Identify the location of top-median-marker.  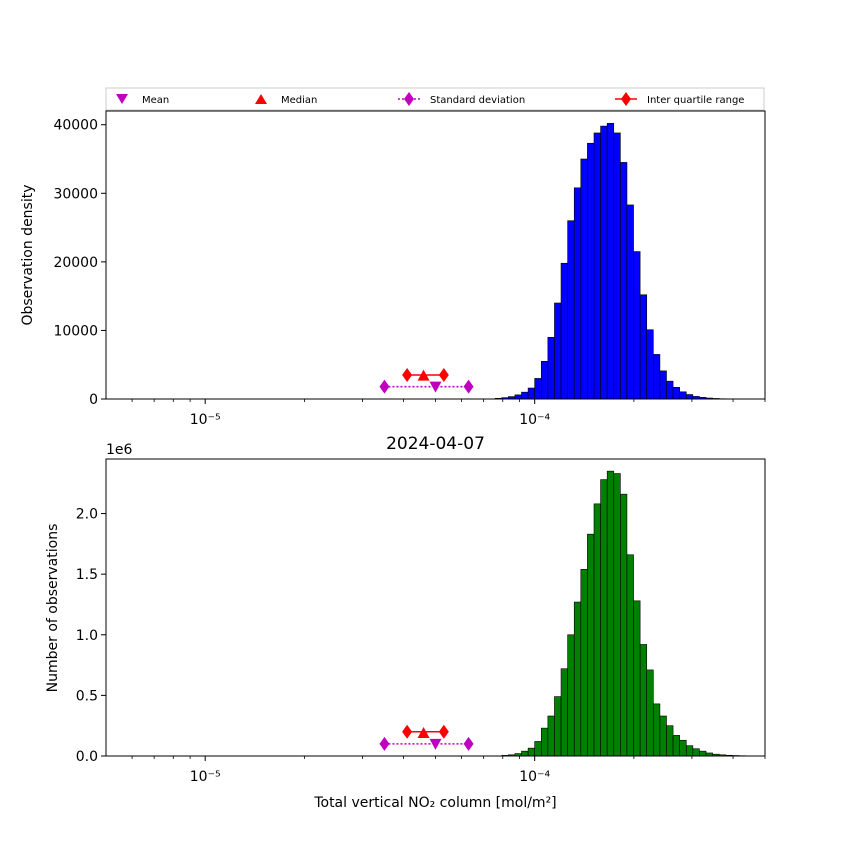
(423, 375).